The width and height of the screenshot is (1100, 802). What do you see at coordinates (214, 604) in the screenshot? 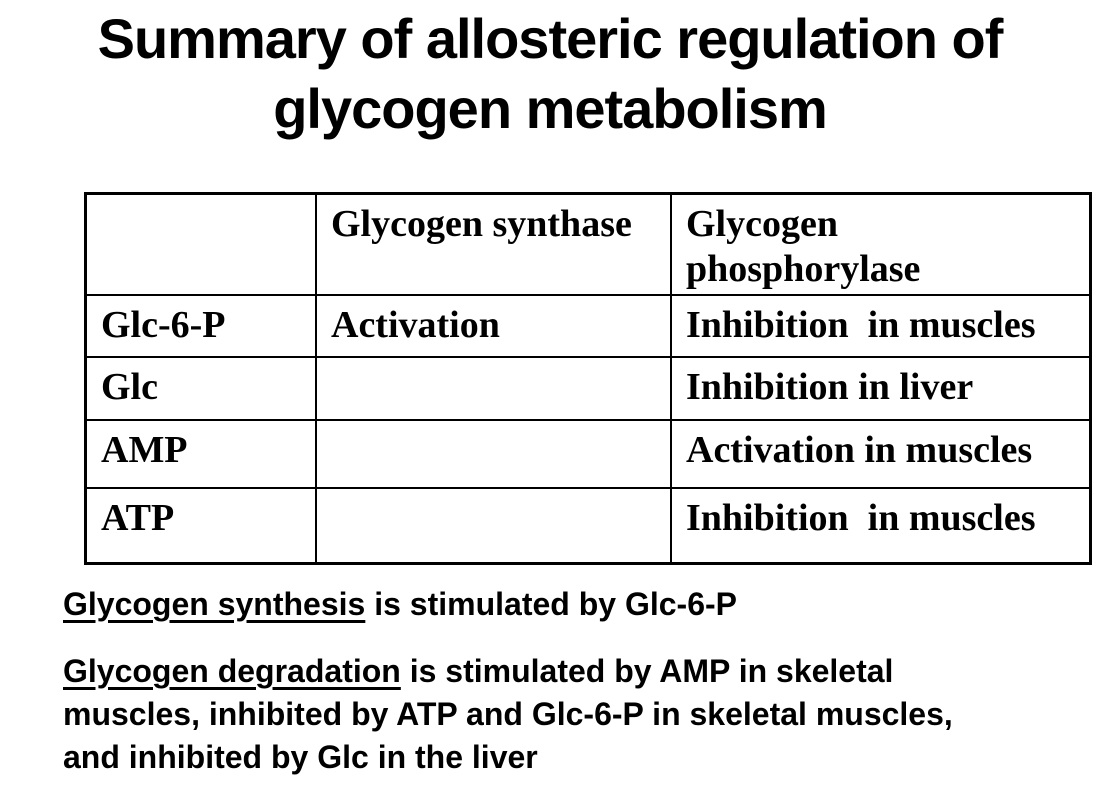
I see `note-synthesis-highlight: Glycogen synthesis` at bounding box center [214, 604].